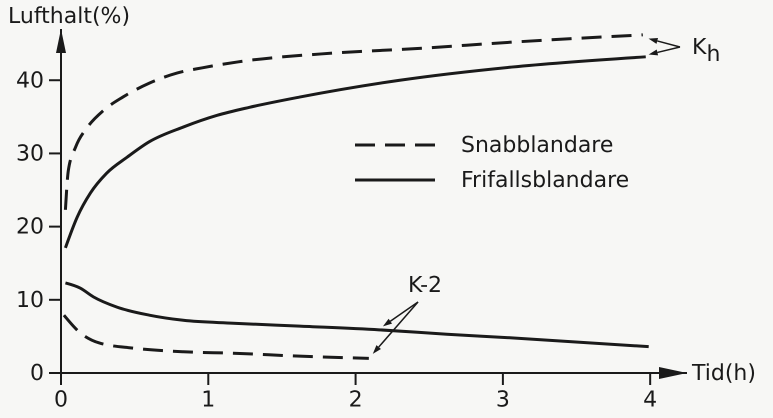  What do you see at coordinates (30, 300) in the screenshot?
I see `y-tick-label: 10` at bounding box center [30, 300].